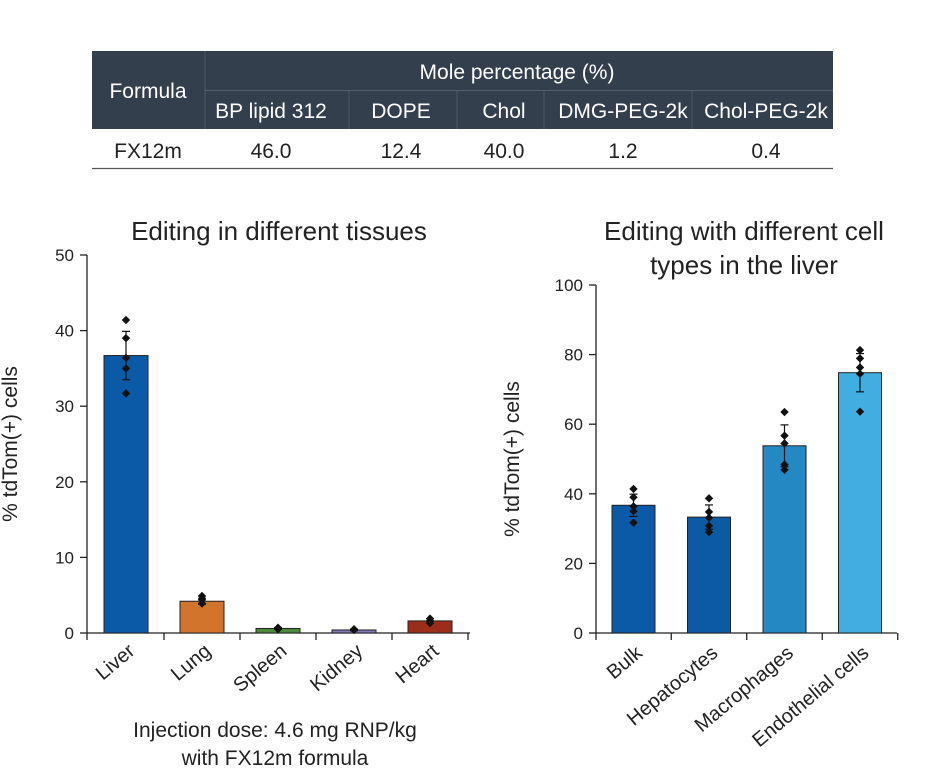  What do you see at coordinates (271, 151) in the screenshot?
I see `table-cell: 46.0` at bounding box center [271, 151].